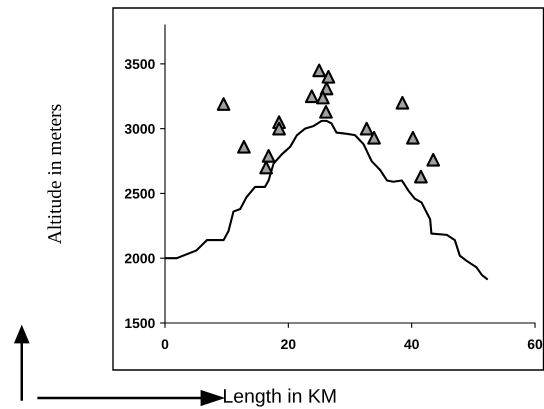 This screenshot has width=544, height=409. What do you see at coordinates (139, 64) in the screenshot?
I see `y-tick-label: 3500` at bounding box center [139, 64].